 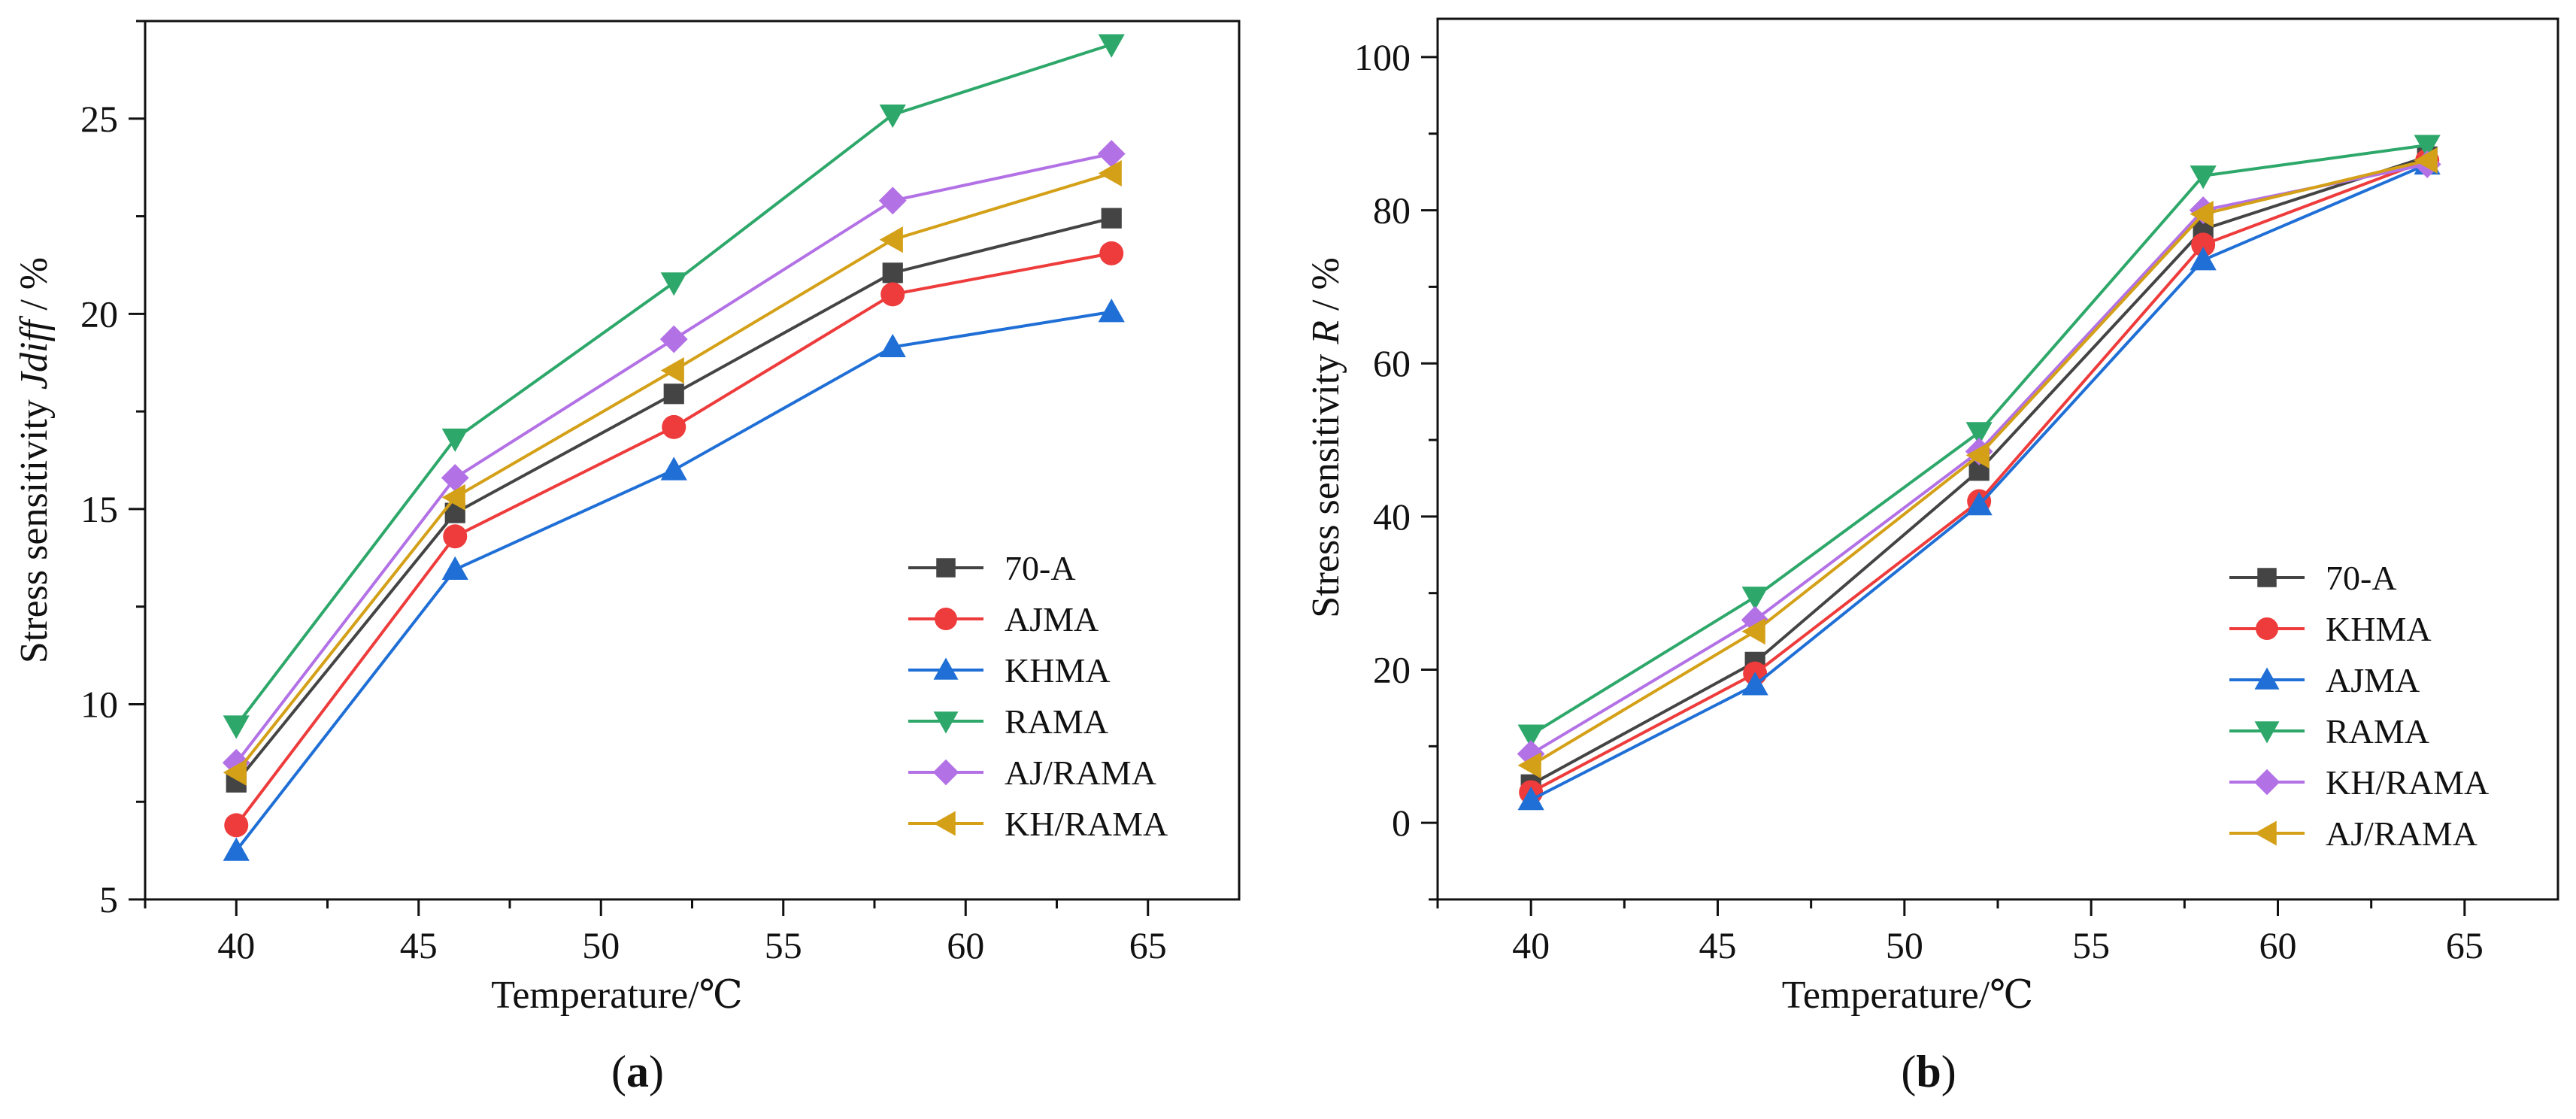 What do you see at coordinates (99, 509) in the screenshot?
I see `y-tick-label-a: 15` at bounding box center [99, 509].